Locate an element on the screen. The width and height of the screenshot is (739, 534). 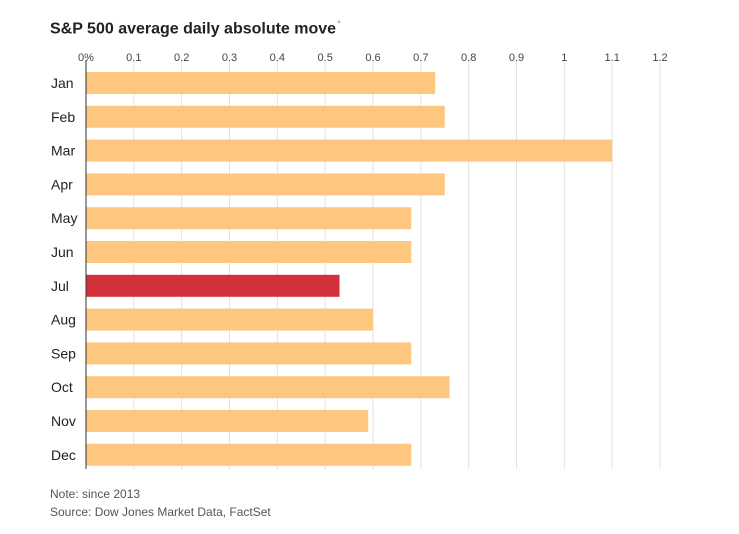
chart-title: S&P 500 average daily absolute move° is located at coordinates (195, 28).